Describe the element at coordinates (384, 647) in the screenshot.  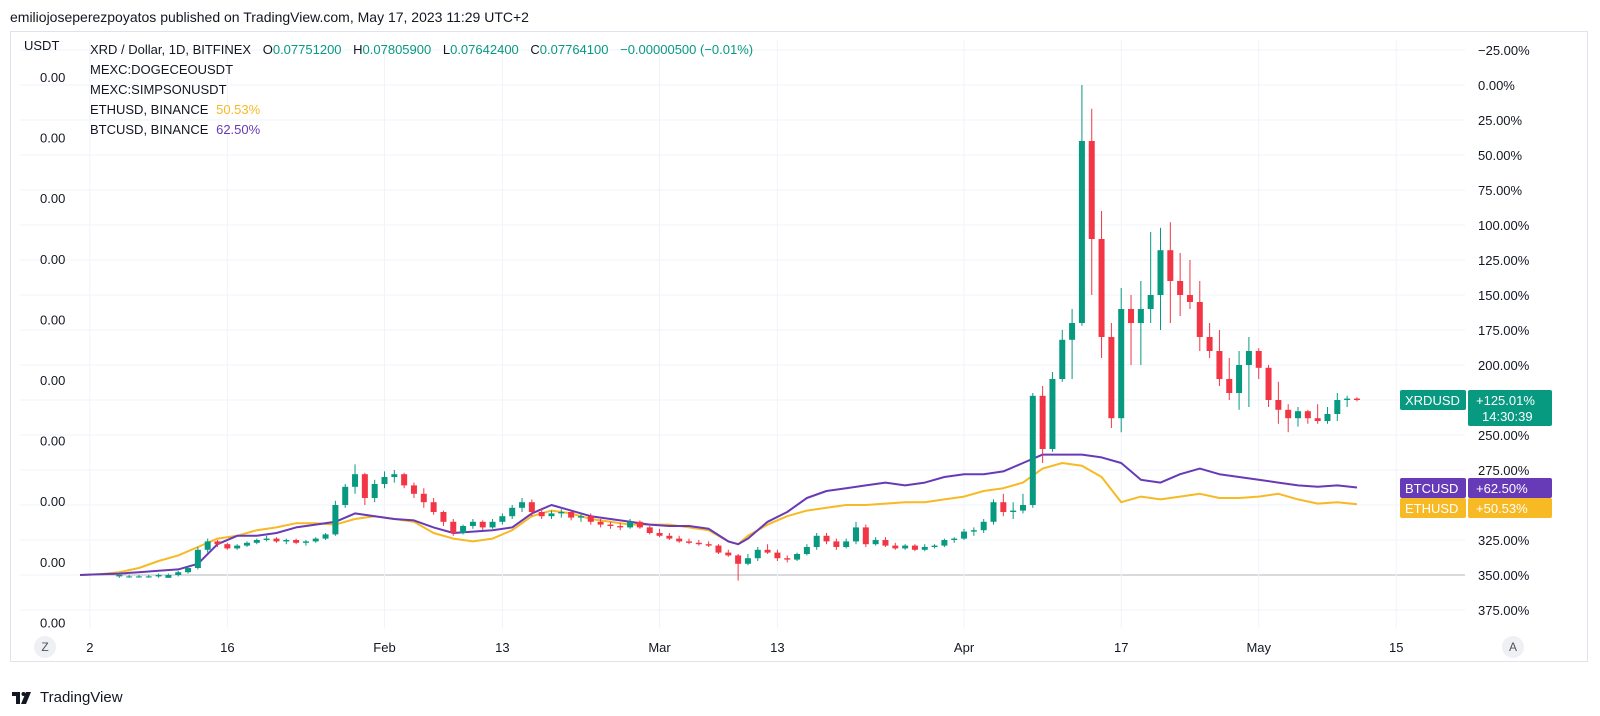
I see `time-axis-label: Feb` at that location.